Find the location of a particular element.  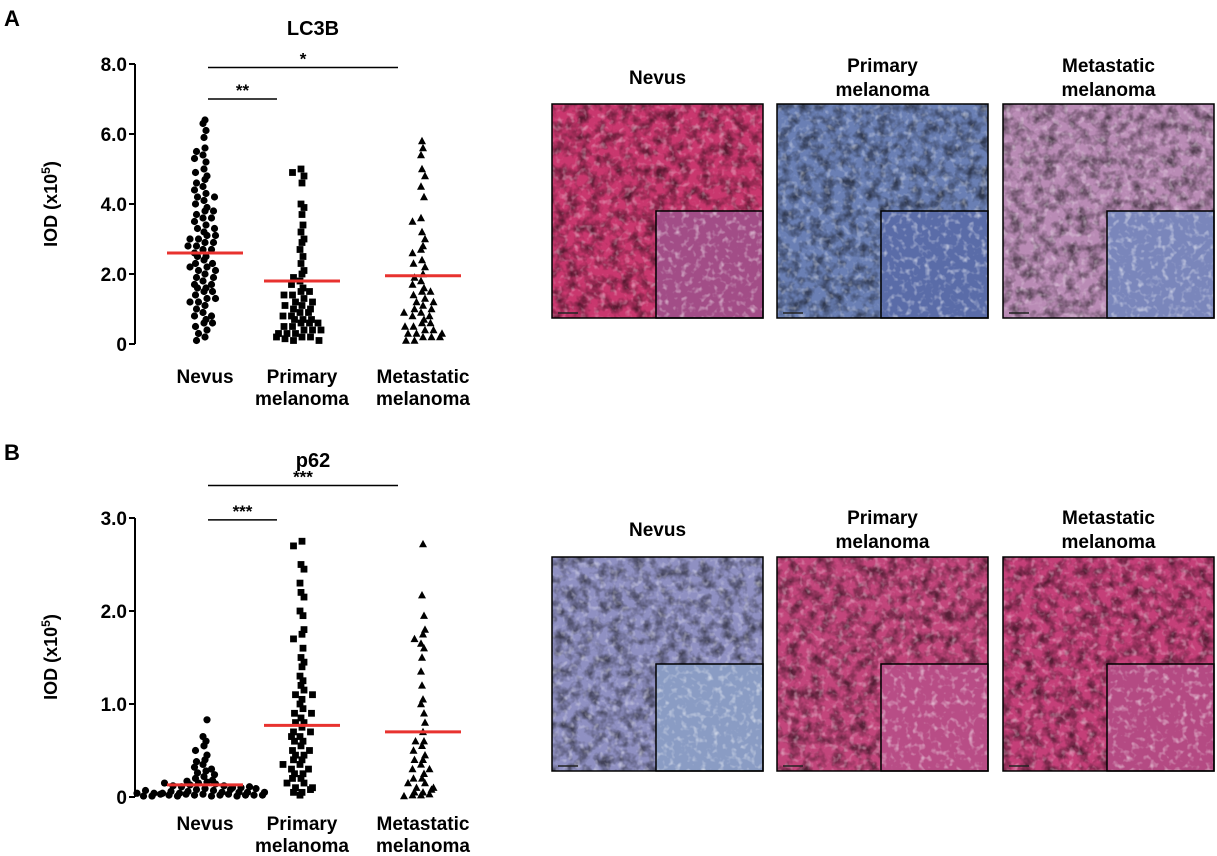

y-tick-label: 0 is located at coordinates (121, 345).